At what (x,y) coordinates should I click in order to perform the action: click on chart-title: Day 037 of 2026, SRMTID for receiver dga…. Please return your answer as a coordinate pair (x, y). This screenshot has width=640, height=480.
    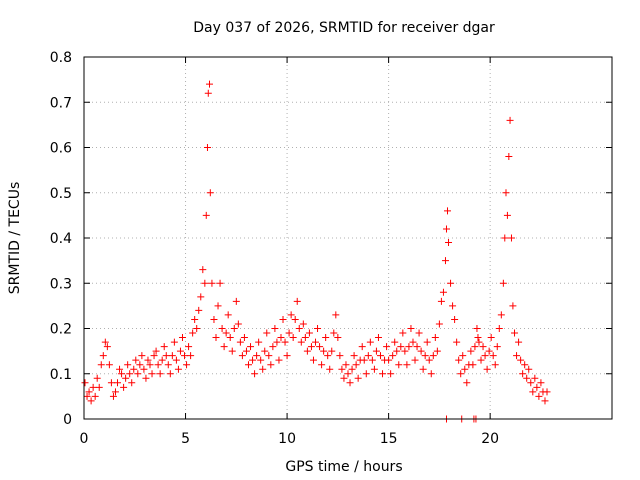
    Looking at the image, I should click on (344, 28).